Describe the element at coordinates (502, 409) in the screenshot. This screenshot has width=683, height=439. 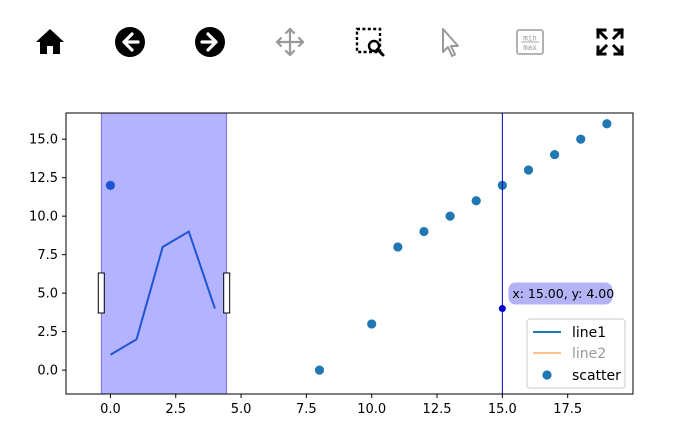
I see `x-tick-label: 15.0` at that location.